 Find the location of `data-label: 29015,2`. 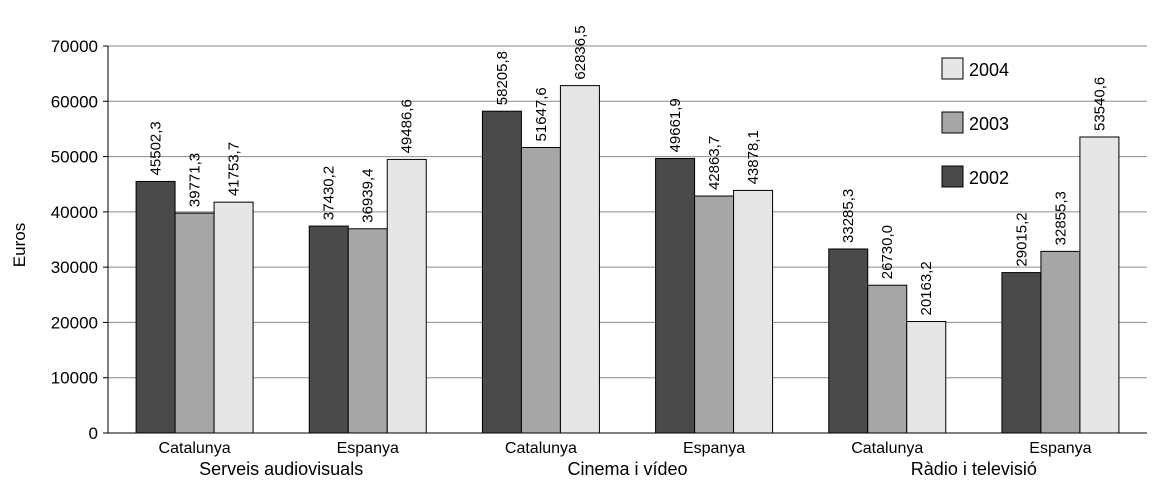

data-label: 29015,2 is located at coordinates (1021, 239).